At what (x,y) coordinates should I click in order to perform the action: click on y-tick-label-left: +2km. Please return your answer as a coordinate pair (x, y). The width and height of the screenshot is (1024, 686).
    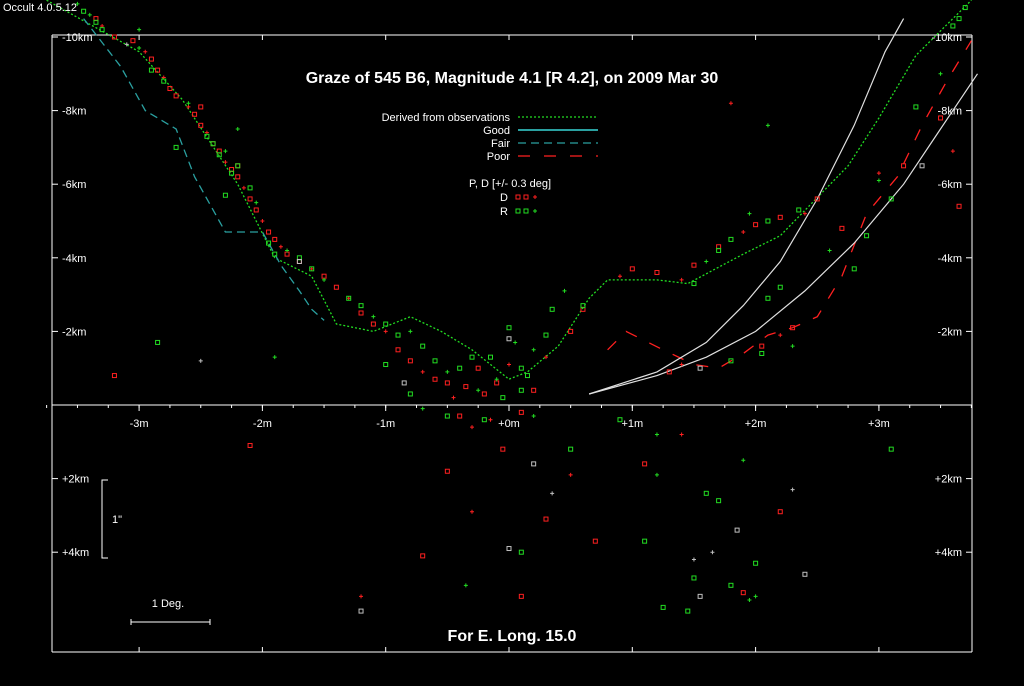
    Looking at the image, I should click on (75, 480).